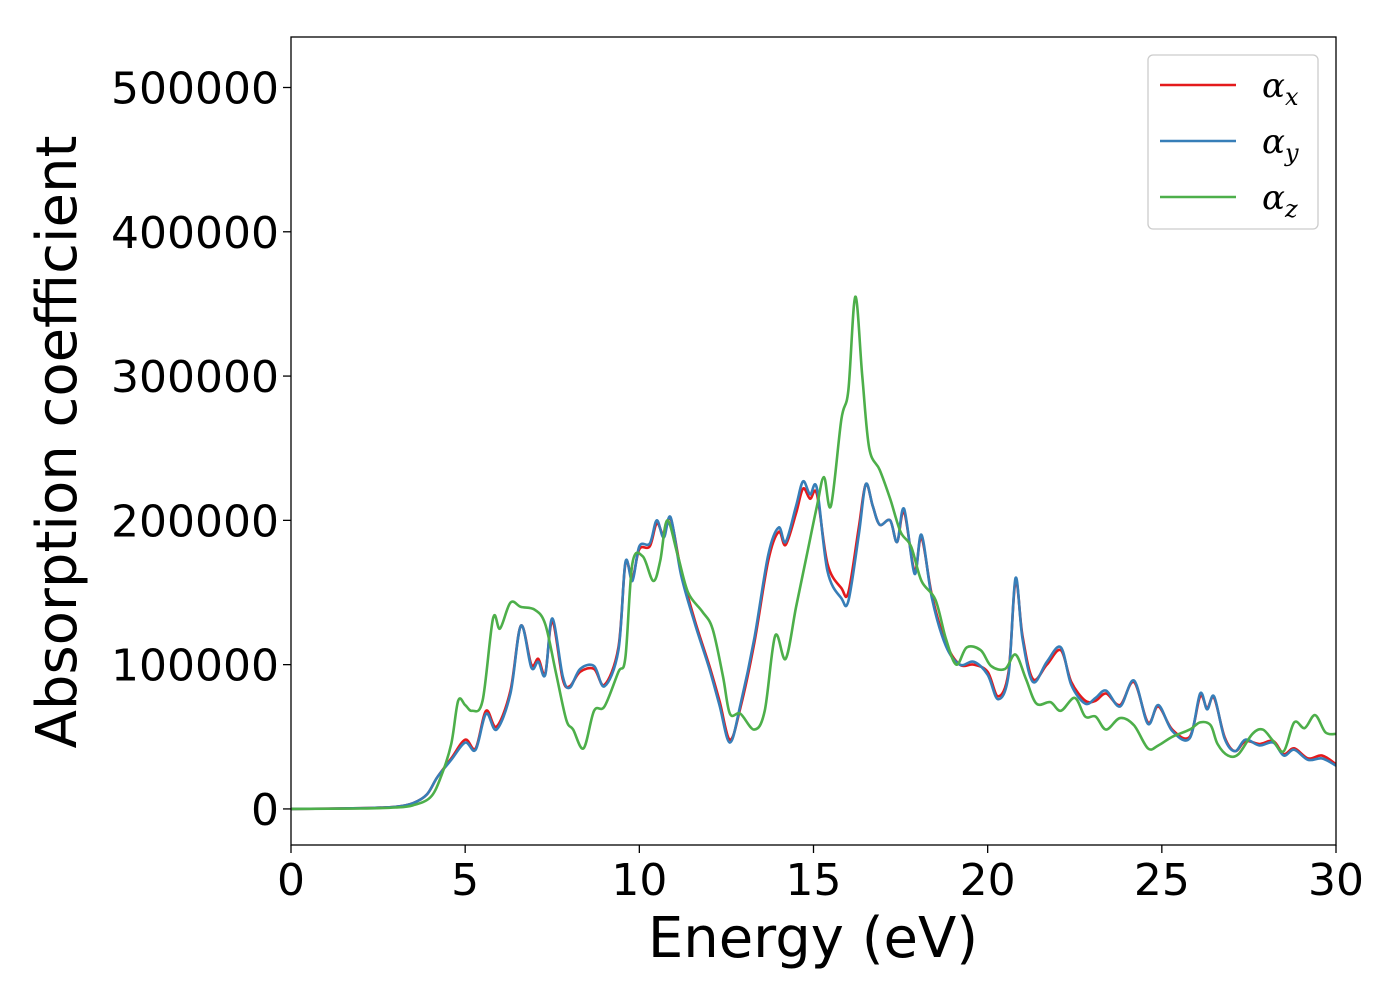  I want to click on legend-label-y: αy, so click(1280, 144).